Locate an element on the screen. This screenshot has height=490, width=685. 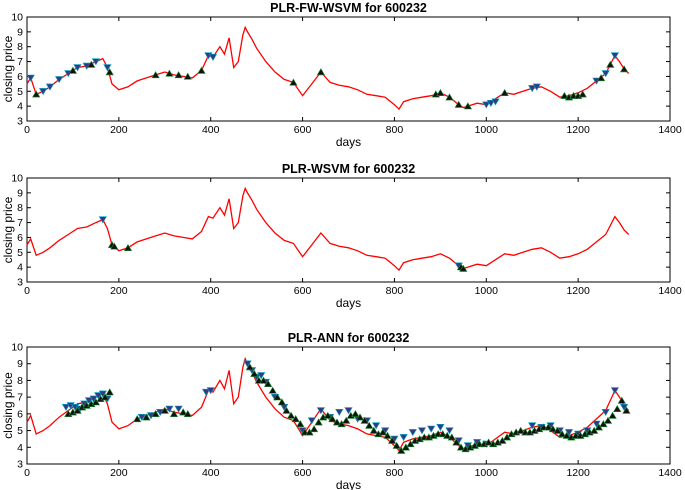
y-tick-label: 4 is located at coordinates (20, 268).